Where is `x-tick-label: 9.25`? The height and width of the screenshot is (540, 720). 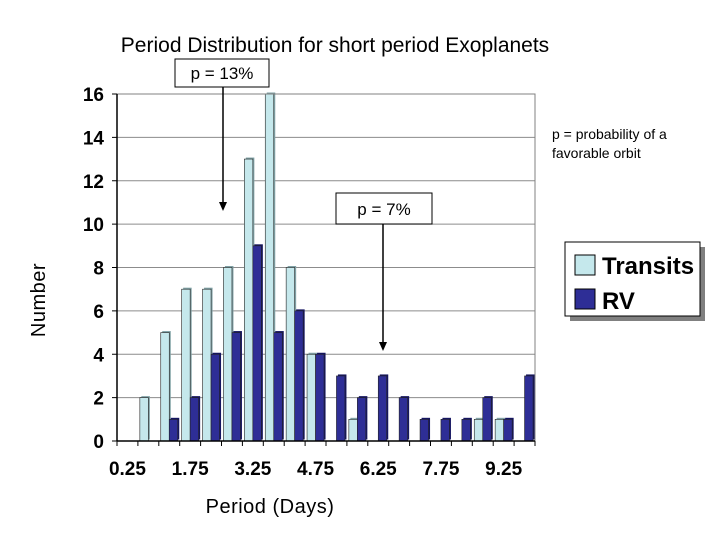 x-tick-label: 9.25 is located at coordinates (503, 469).